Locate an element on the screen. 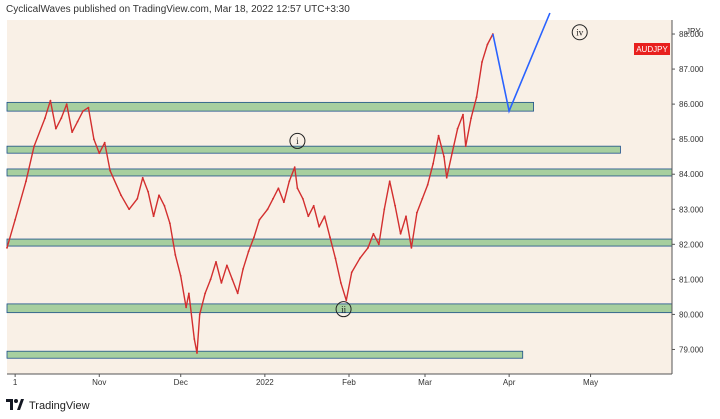 This screenshot has height=419, width=720. wave-label-text: iv is located at coordinates (580, 32).